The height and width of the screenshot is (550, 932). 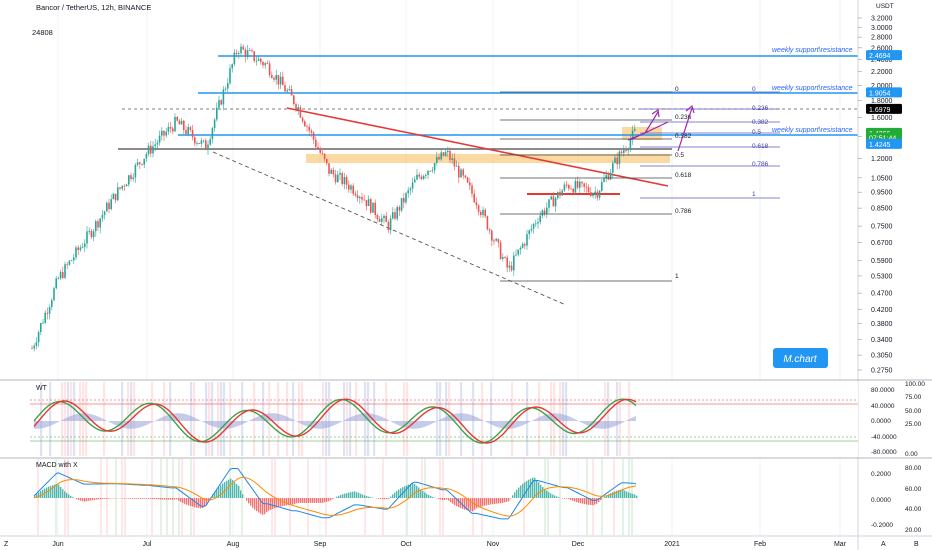 I want to click on price-tick-3: 2.6000, so click(x=882, y=48).